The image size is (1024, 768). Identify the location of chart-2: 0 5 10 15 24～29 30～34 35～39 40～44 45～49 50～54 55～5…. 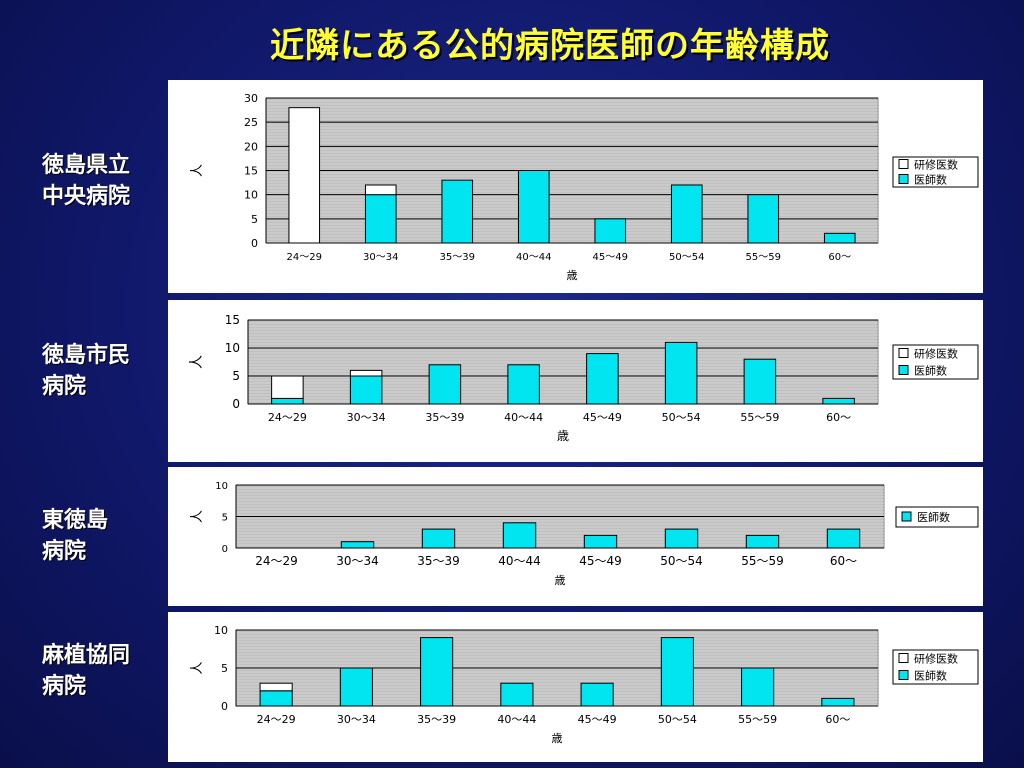
(584, 378).